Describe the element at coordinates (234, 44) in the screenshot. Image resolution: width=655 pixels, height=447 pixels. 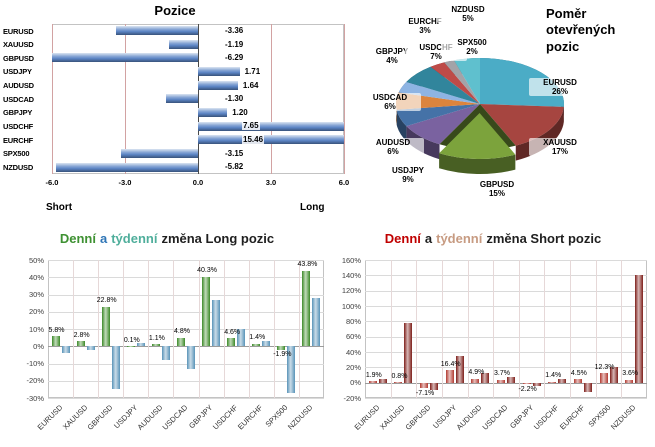
I see `value-label: -1.19` at that location.